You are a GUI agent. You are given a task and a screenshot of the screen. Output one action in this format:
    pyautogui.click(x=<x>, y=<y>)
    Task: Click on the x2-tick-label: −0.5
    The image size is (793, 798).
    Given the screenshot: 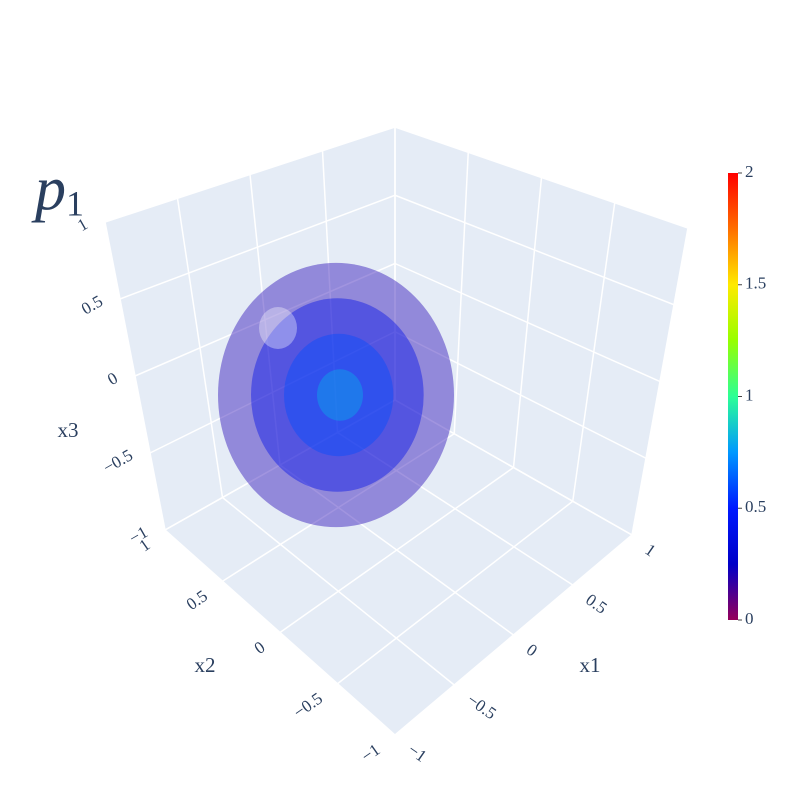 What is the action you would take?
    pyautogui.click(x=308, y=705)
    